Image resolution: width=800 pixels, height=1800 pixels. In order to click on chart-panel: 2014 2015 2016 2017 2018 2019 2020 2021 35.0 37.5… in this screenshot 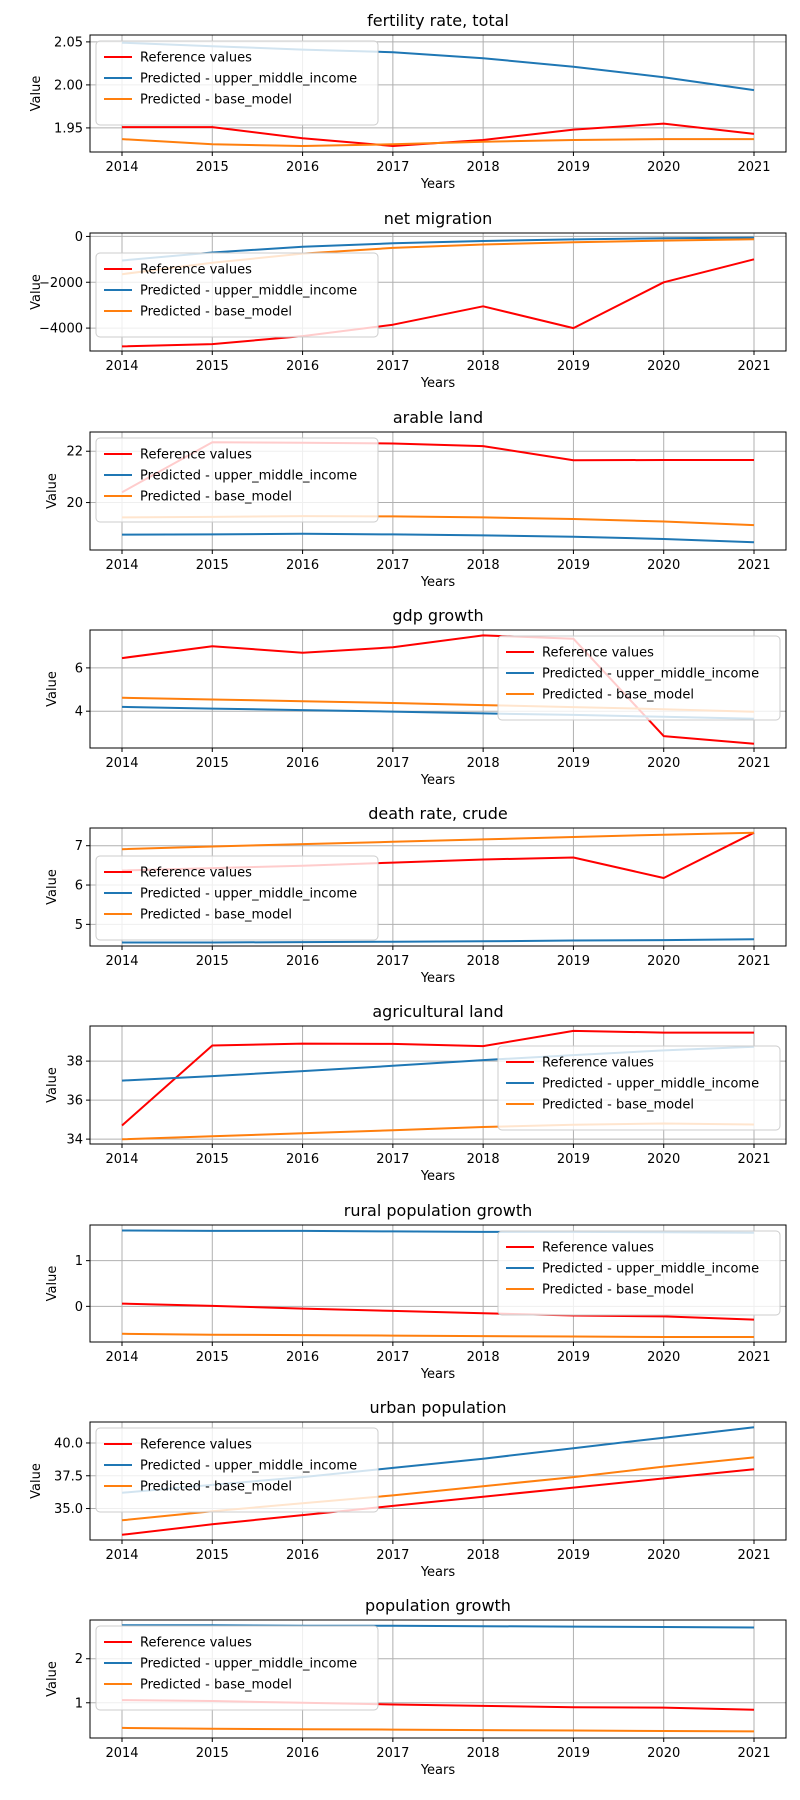, I will do `click(408, 1489)`.